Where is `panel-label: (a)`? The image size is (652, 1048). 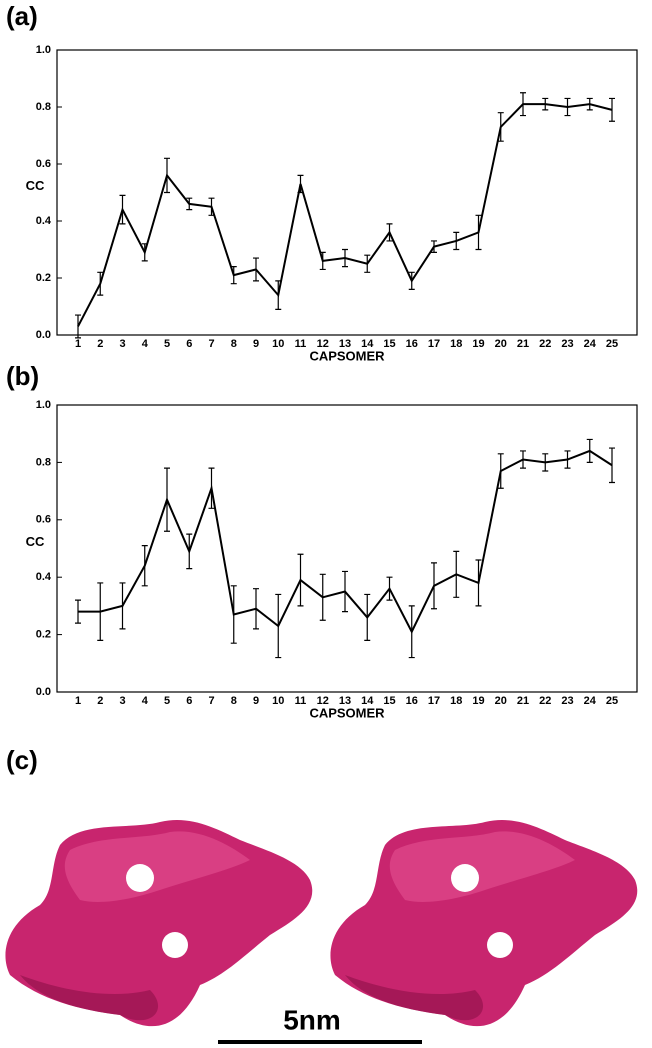
panel-label: (a) is located at coordinates (22, 16).